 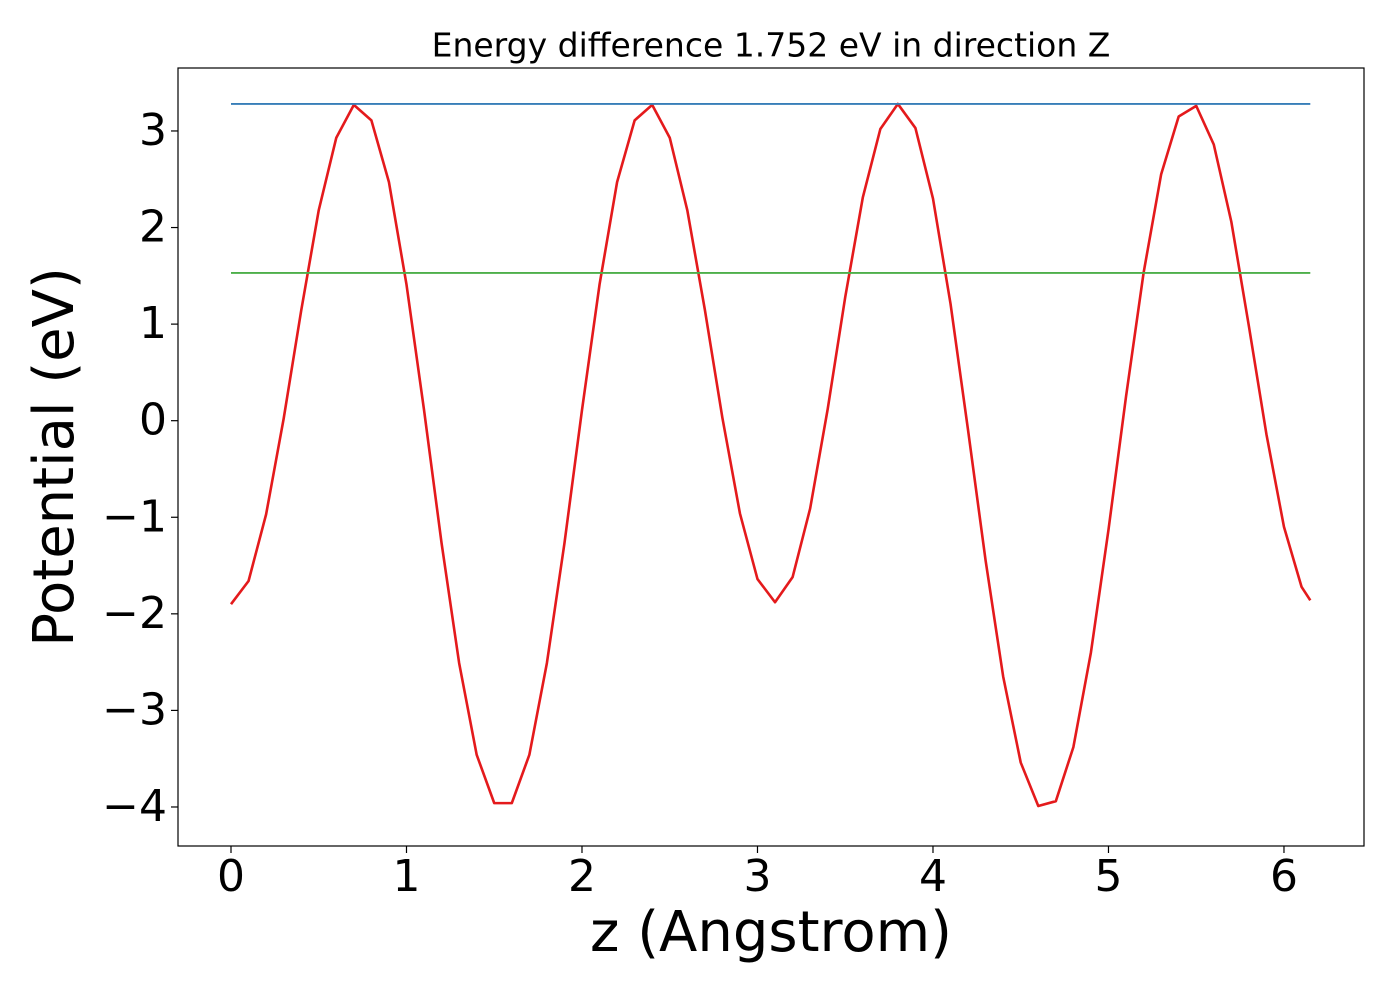 What do you see at coordinates (134, 806) in the screenshot?
I see `y-tick-label: −4` at bounding box center [134, 806].